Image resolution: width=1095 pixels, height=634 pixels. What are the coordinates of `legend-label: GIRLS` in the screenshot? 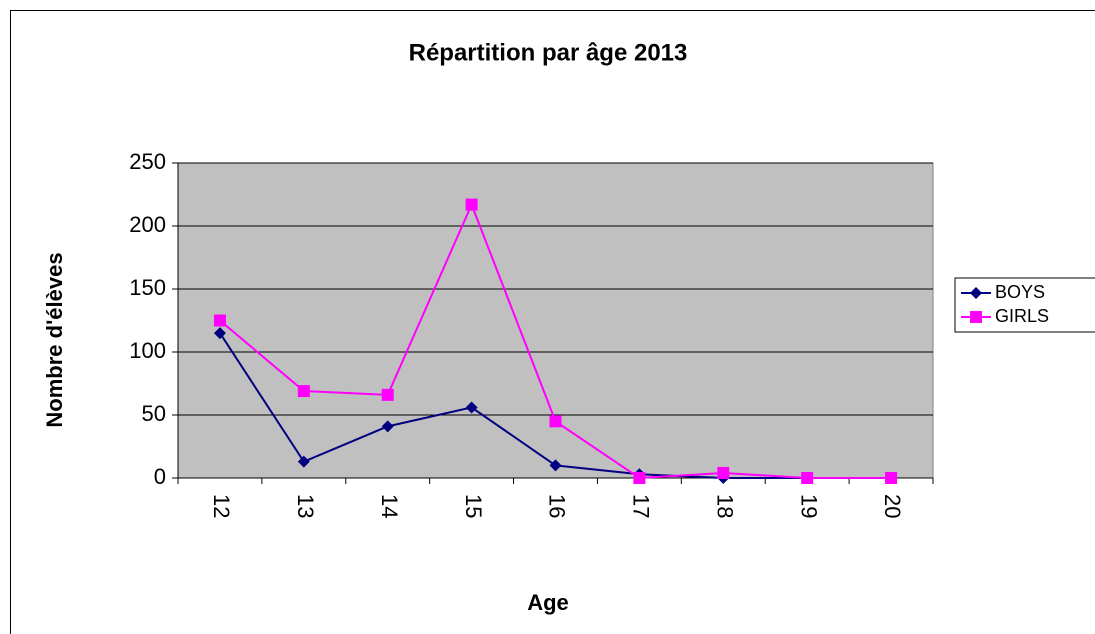 It's located at (1022, 316).